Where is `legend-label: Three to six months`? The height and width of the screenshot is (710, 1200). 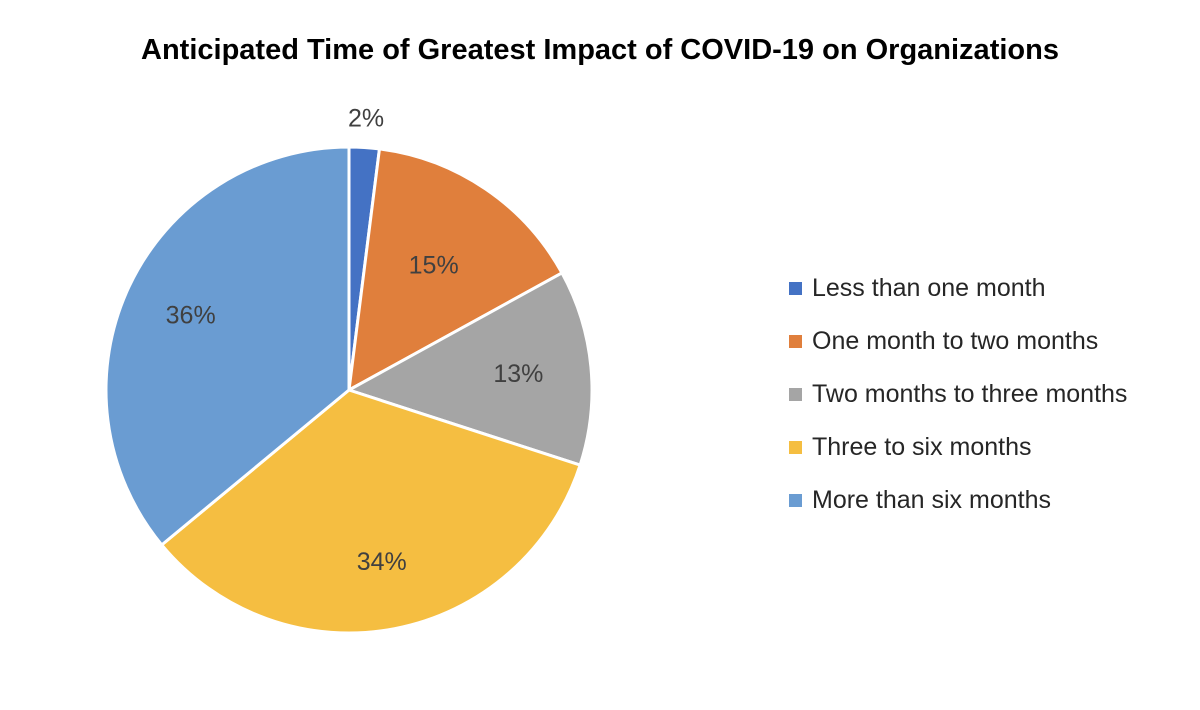 legend-label: Three to six months is located at coordinates (922, 447).